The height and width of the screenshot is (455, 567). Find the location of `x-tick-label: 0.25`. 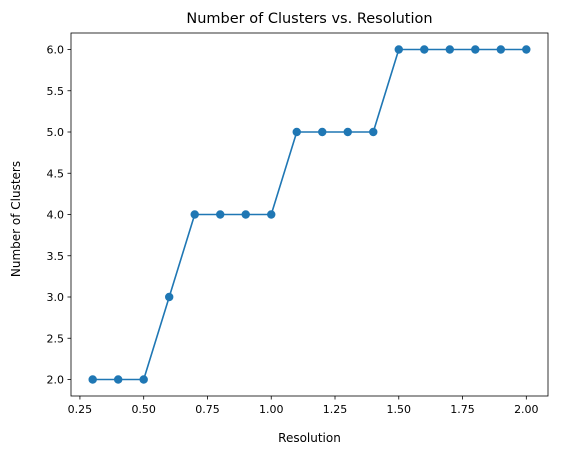

x-tick-label: 0.25 is located at coordinates (80, 409).